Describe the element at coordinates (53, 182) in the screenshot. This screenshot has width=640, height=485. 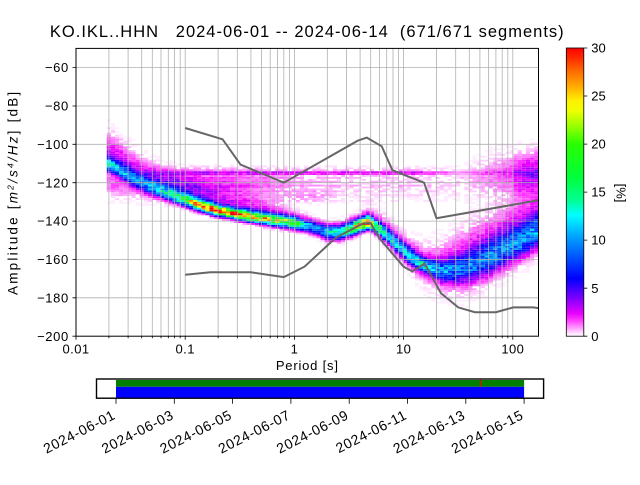
I see `svg-text: −120` at that location.